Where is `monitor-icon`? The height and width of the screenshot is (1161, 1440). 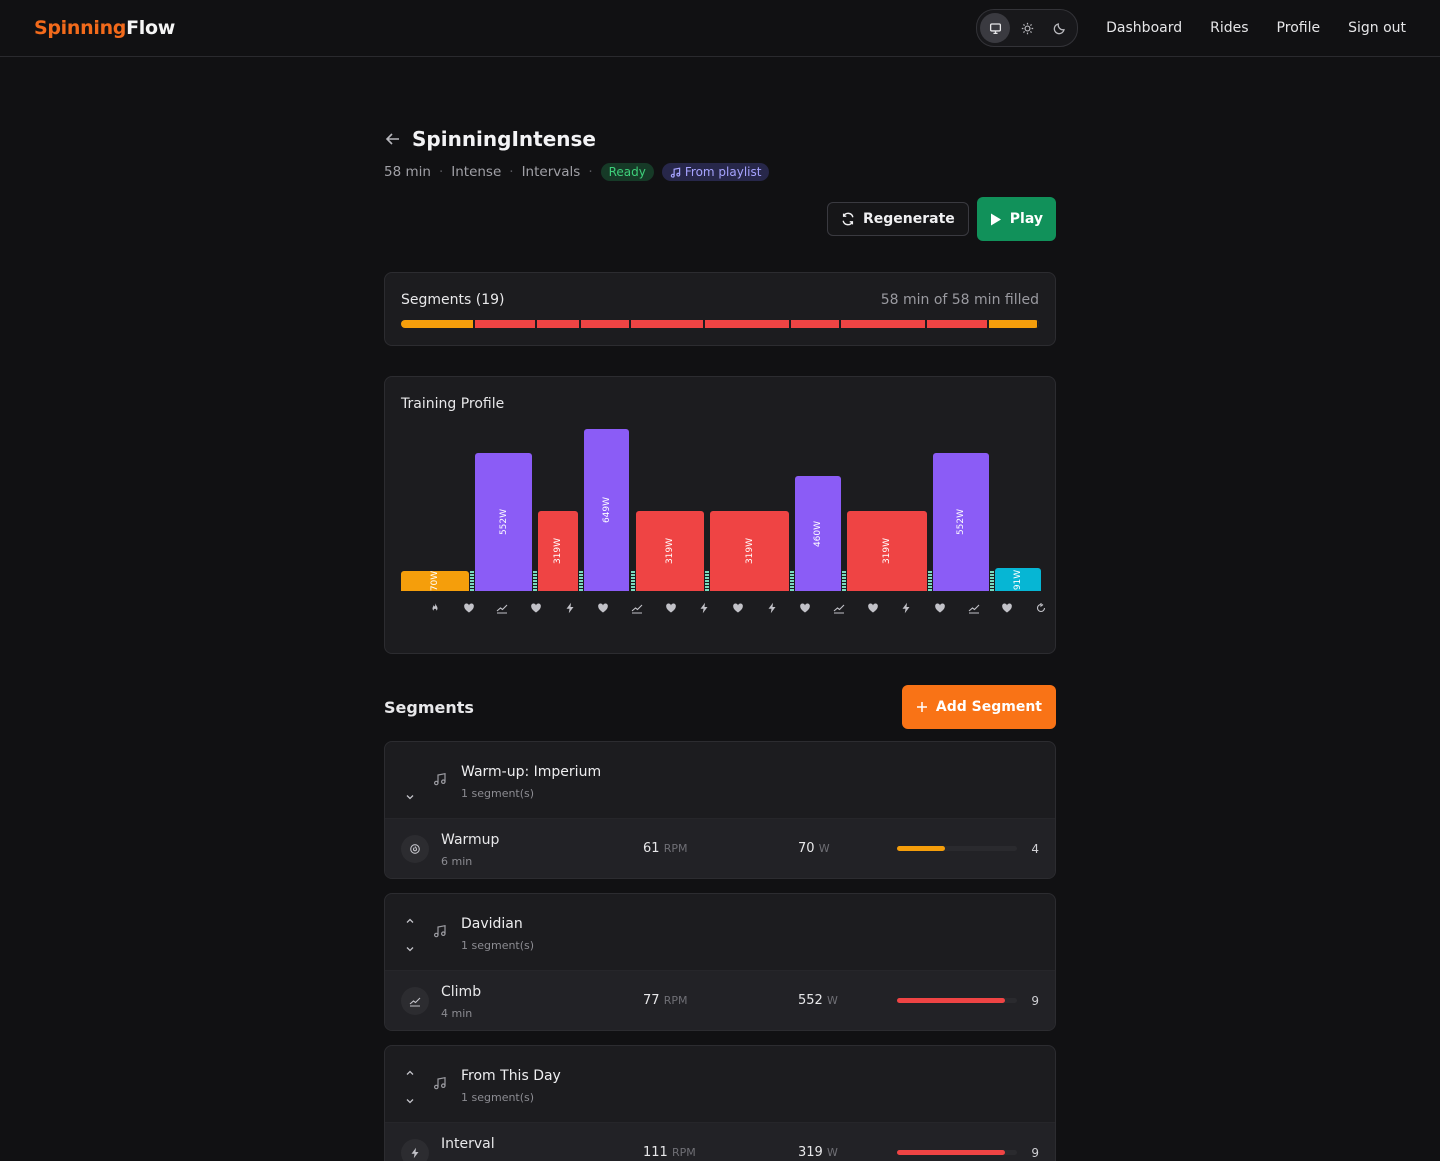
monitor-icon is located at coordinates (995, 28).